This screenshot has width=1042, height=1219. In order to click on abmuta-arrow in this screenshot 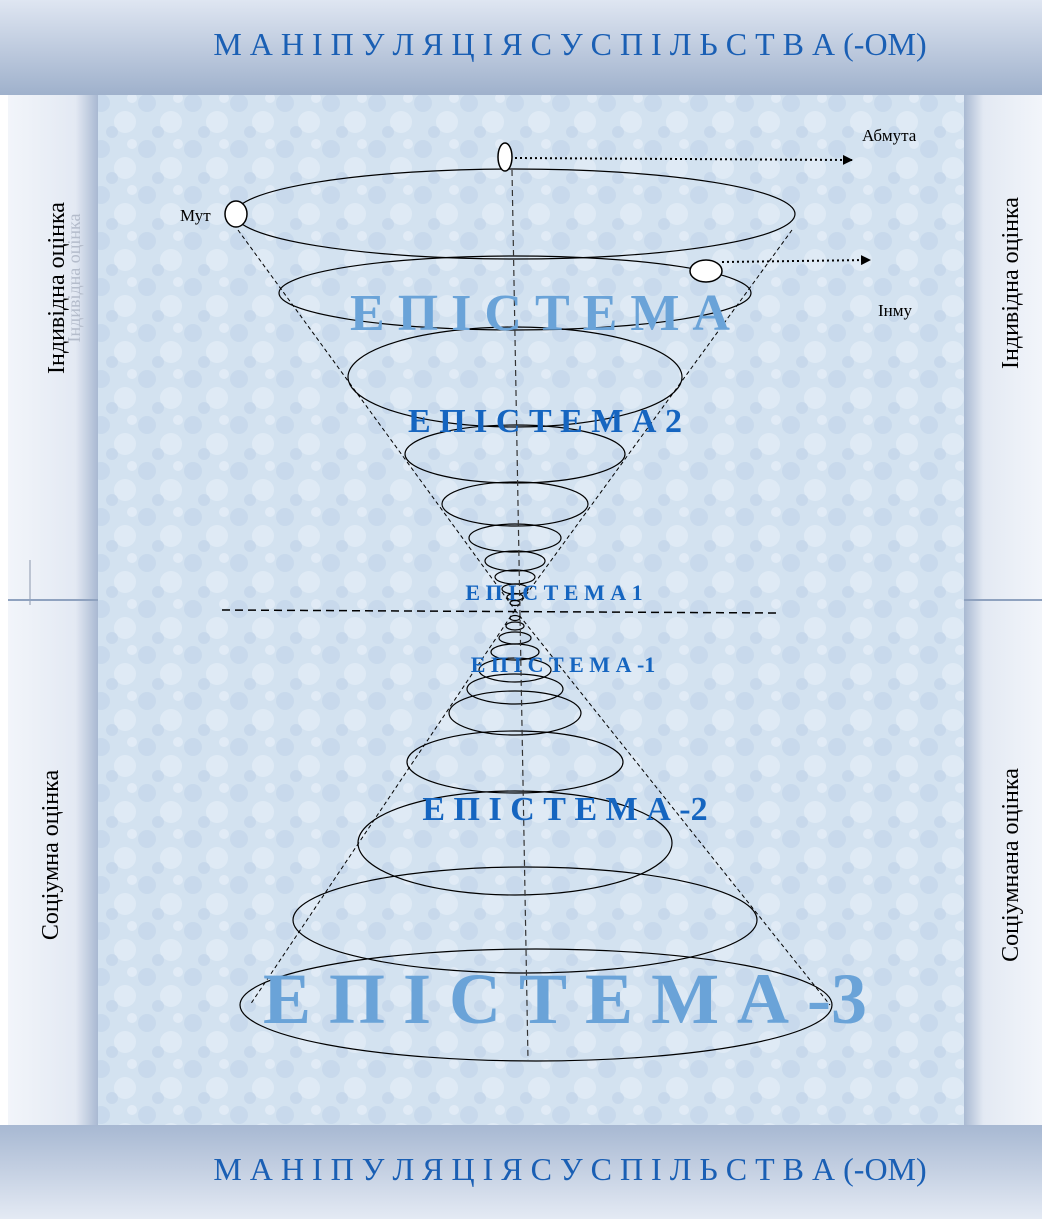, I will do `click(683, 159)`.